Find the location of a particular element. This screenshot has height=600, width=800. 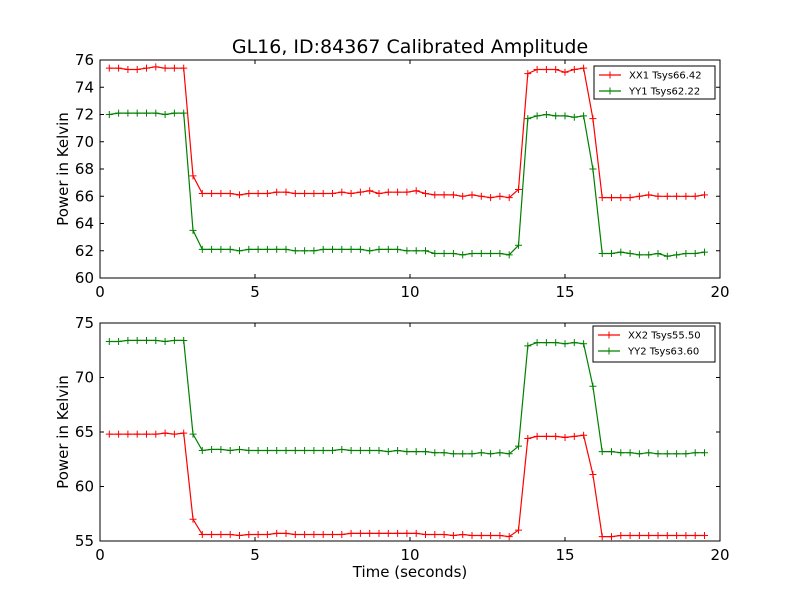

x-tick-label: 15 is located at coordinates (564, 555).